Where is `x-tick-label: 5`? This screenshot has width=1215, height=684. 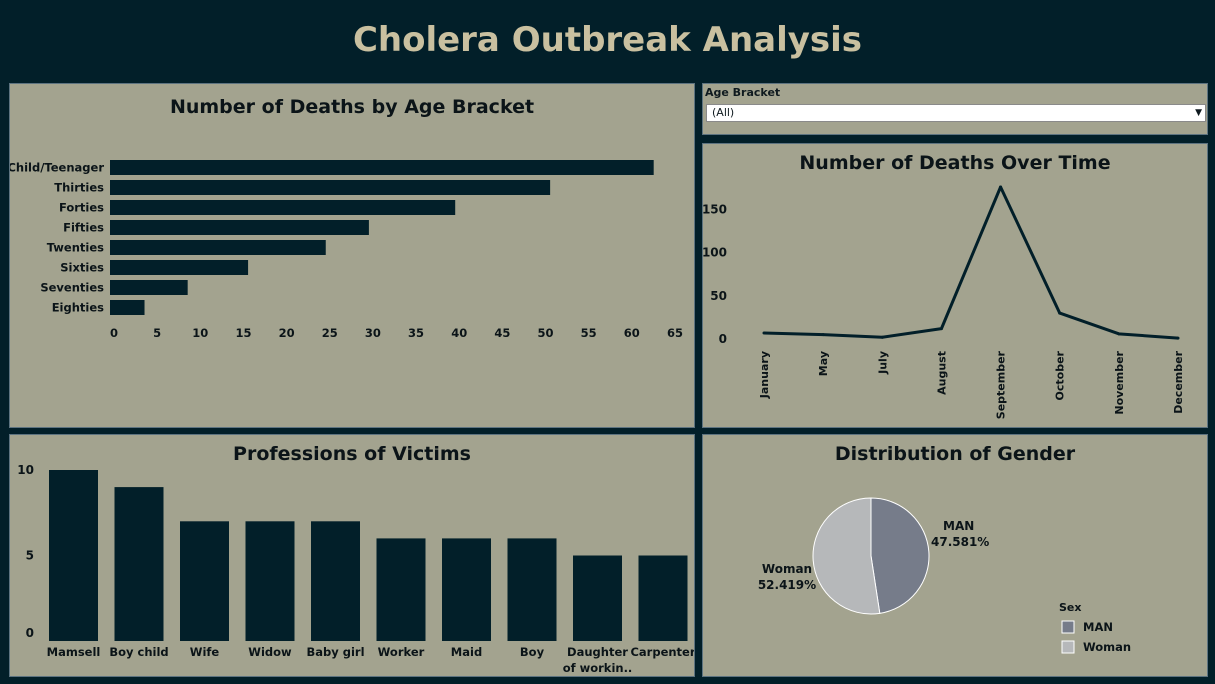
x-tick-label: 5 is located at coordinates (157, 333).